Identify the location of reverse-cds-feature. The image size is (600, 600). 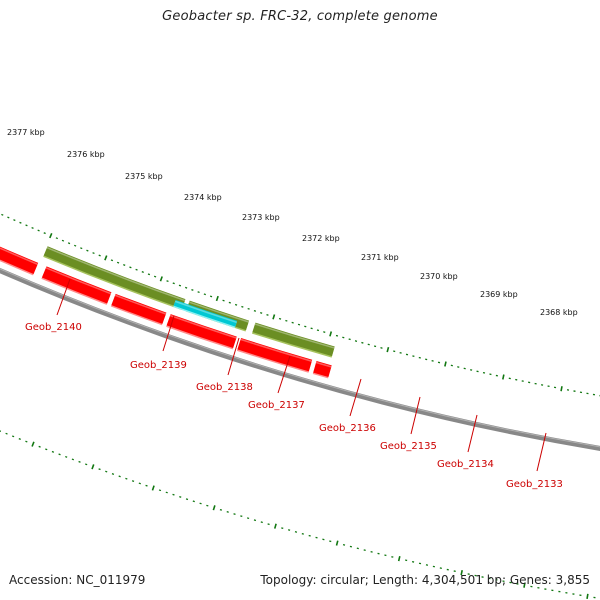
(293, 340).